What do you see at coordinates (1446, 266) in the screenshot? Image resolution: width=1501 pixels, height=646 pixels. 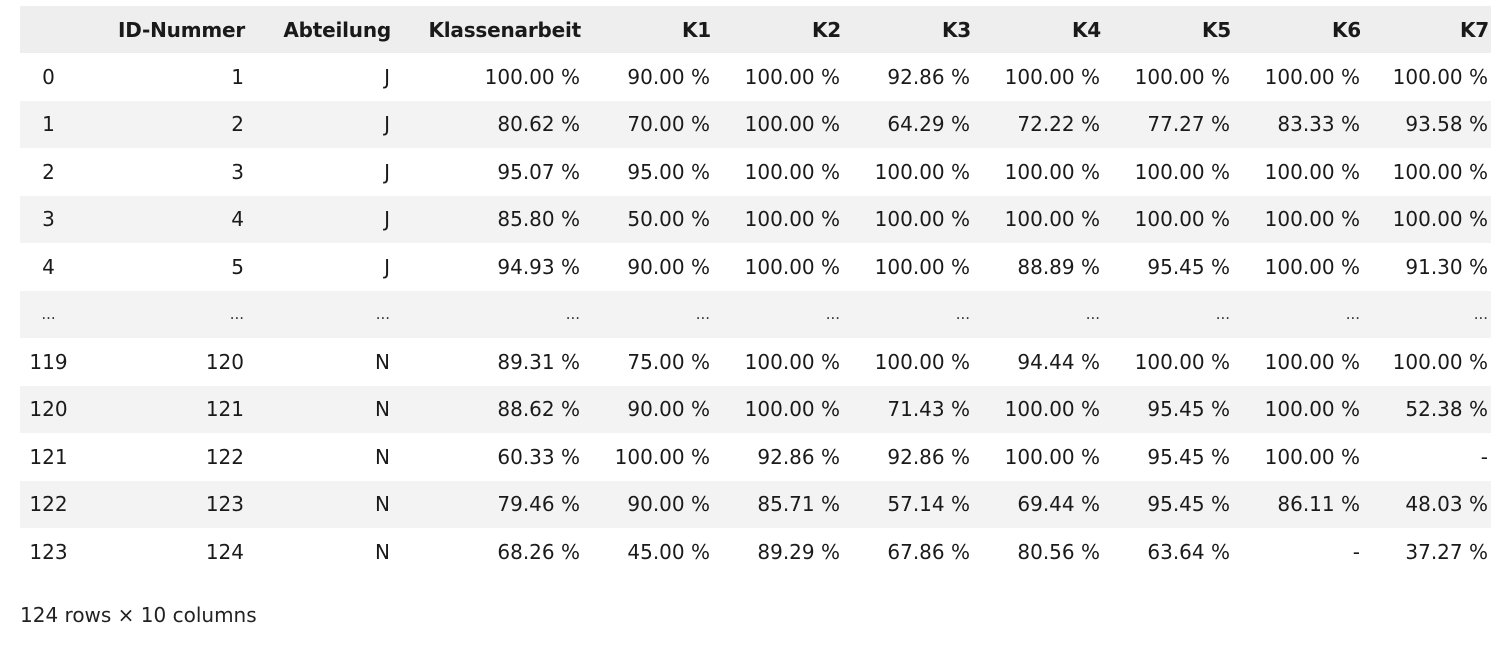 I see `table-cell: 91.30 %` at bounding box center [1446, 266].